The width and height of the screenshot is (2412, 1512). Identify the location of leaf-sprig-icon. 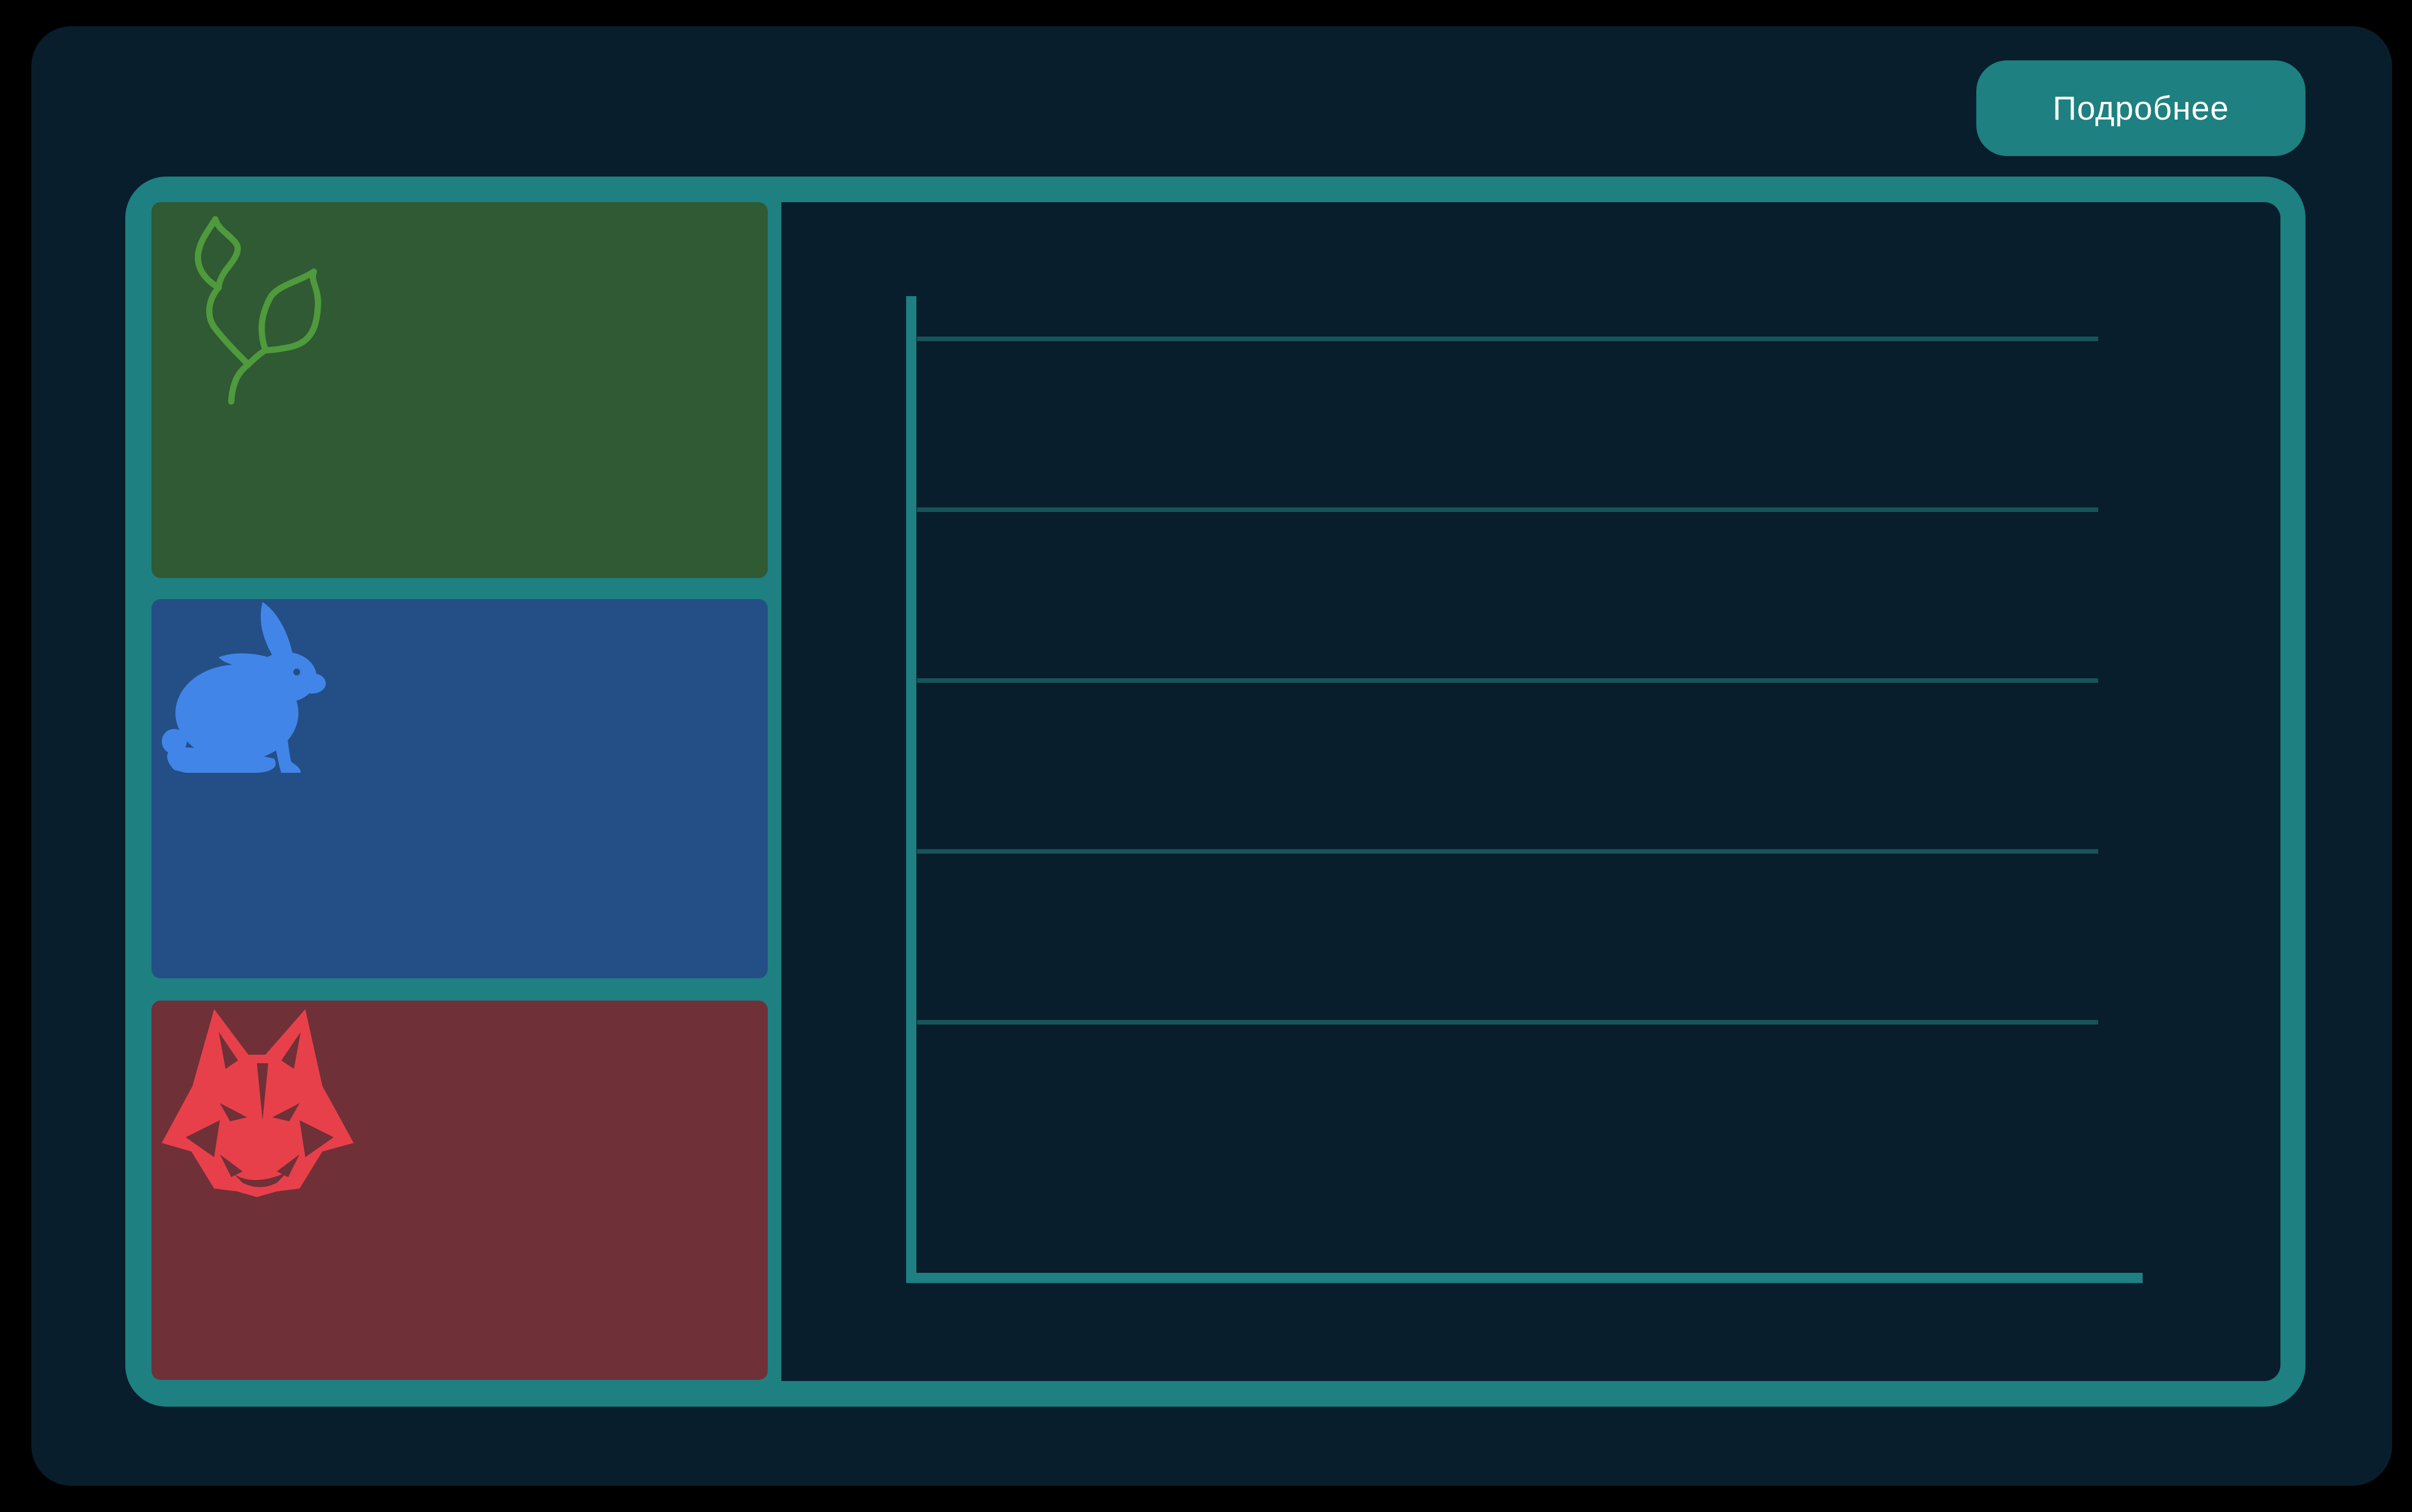
(258, 311).